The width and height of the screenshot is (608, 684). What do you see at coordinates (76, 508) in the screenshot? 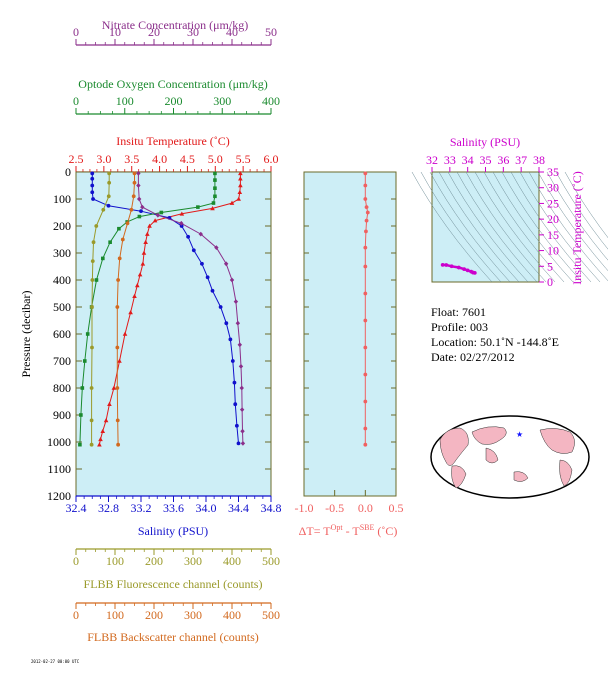
I see `salinity-axis-tick-label: 32.4` at bounding box center [76, 508].